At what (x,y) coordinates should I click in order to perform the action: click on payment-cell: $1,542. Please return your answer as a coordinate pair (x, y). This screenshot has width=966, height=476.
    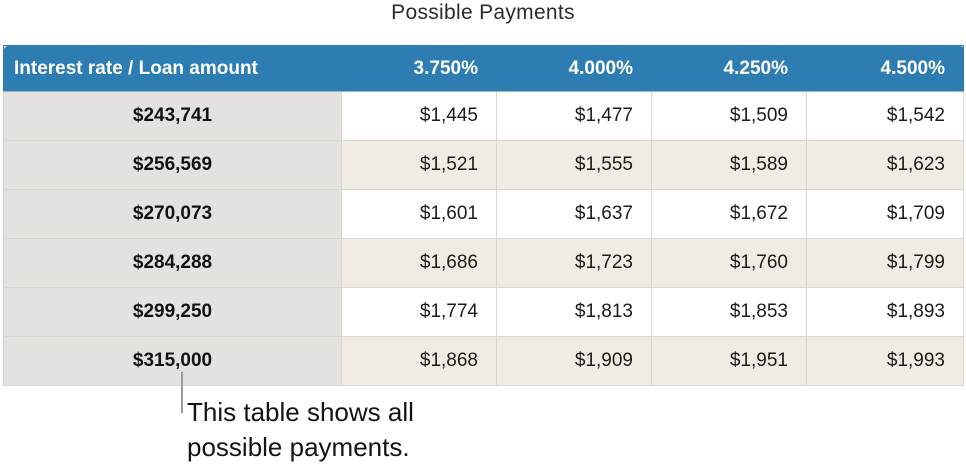
    Looking at the image, I should click on (885, 116).